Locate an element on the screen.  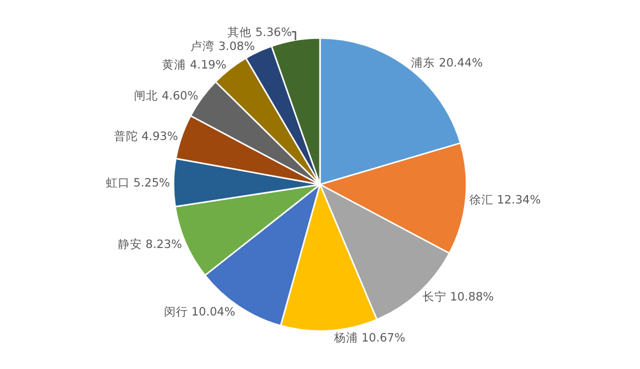
slice-label: 浦东 20.44% is located at coordinates (447, 63).